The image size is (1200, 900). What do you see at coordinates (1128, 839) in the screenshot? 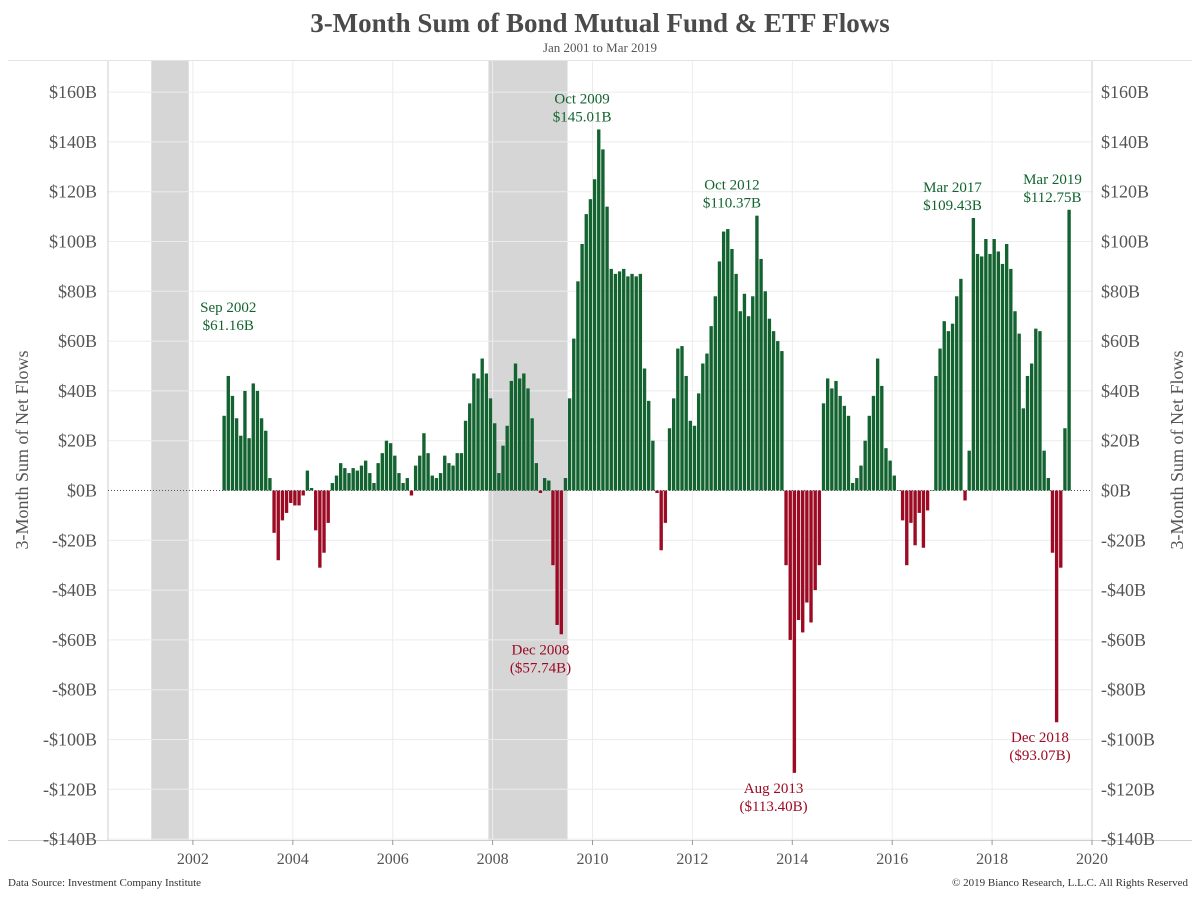
I see `y-tick-label-right: -$140B` at bounding box center [1128, 839].